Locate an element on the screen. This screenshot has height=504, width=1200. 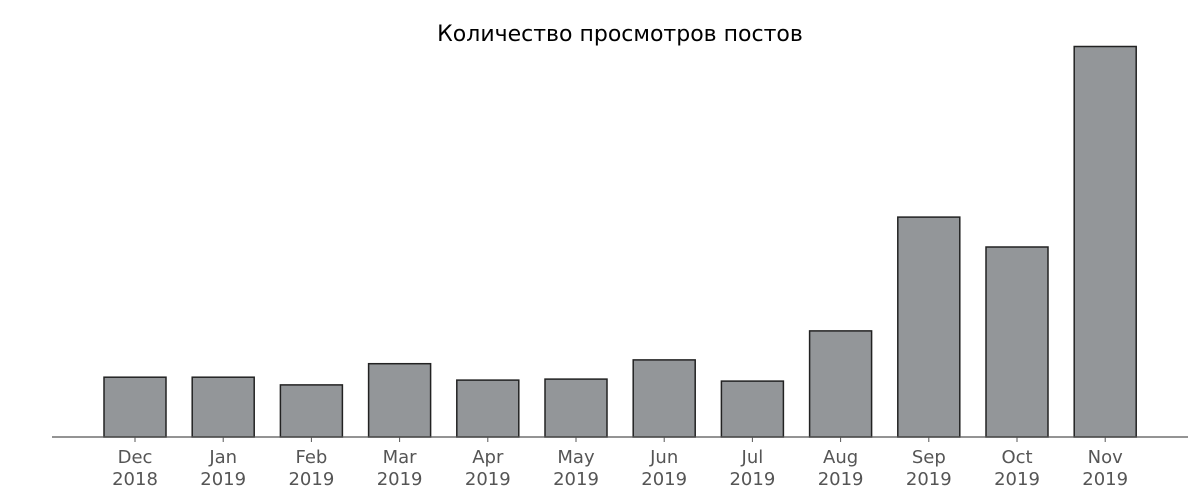
bar-oct-2019 is located at coordinates (1017, 342).